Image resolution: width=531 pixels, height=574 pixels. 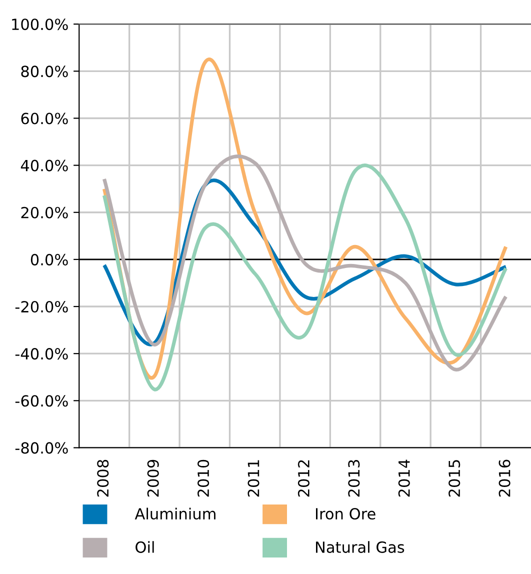 I want to click on x-tick-label: 2009, so click(x=153, y=478).